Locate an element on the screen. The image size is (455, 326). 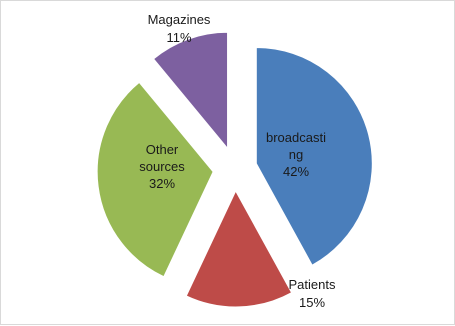
slice-label-line: sources is located at coordinates (162, 166).